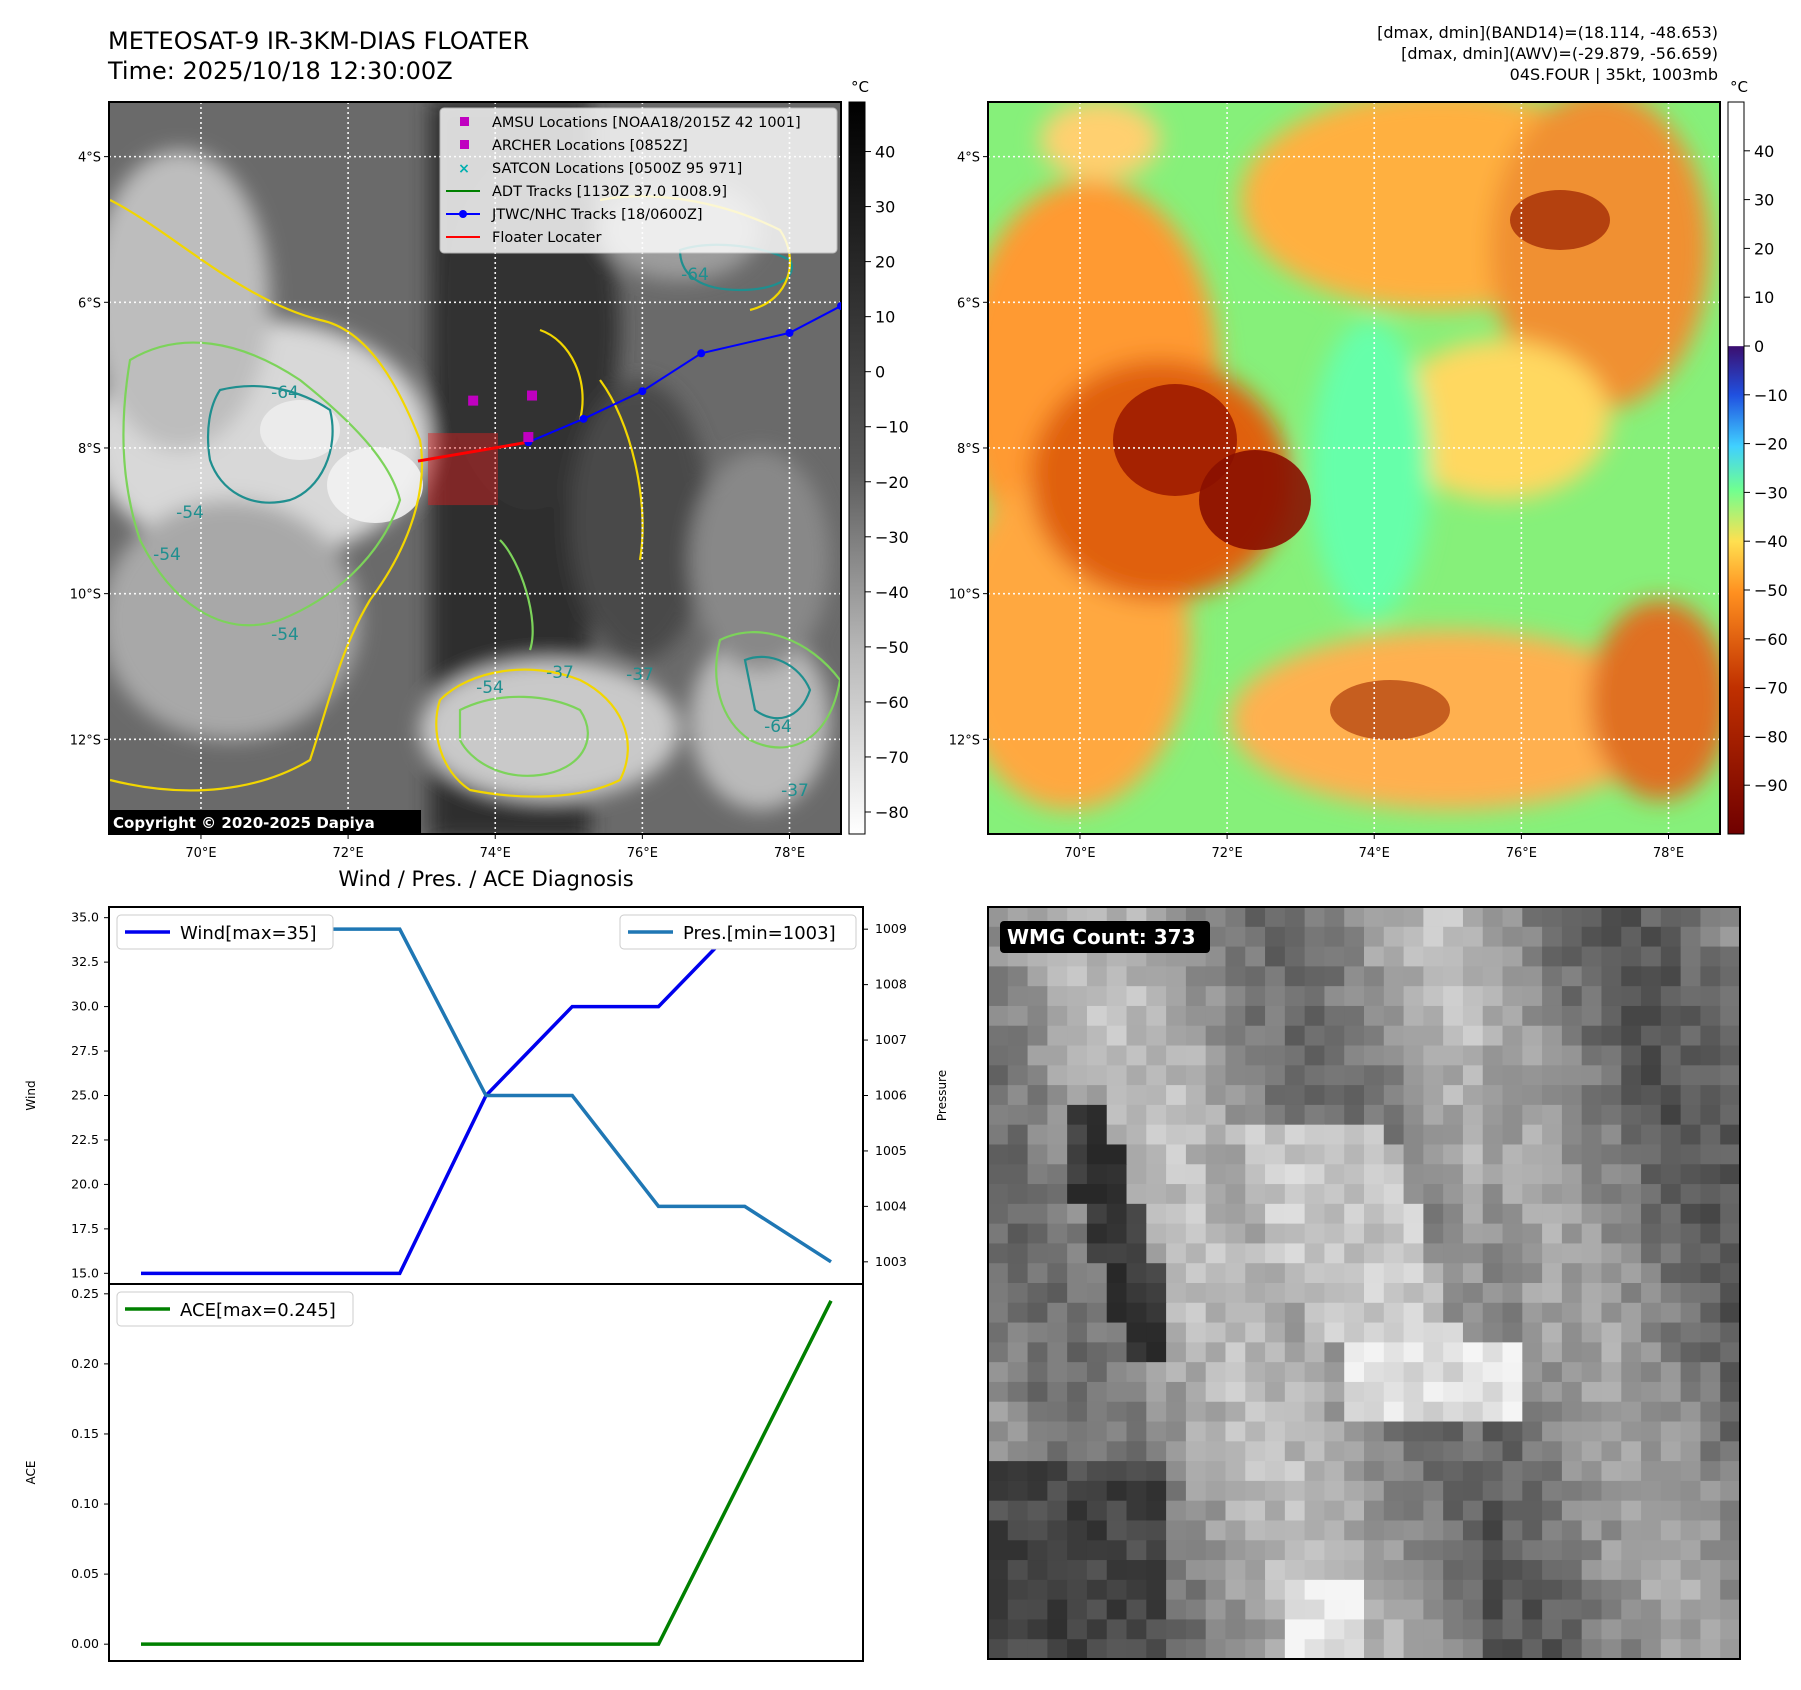  I want to click on wv-lon-label: 72°E, so click(1226, 853).